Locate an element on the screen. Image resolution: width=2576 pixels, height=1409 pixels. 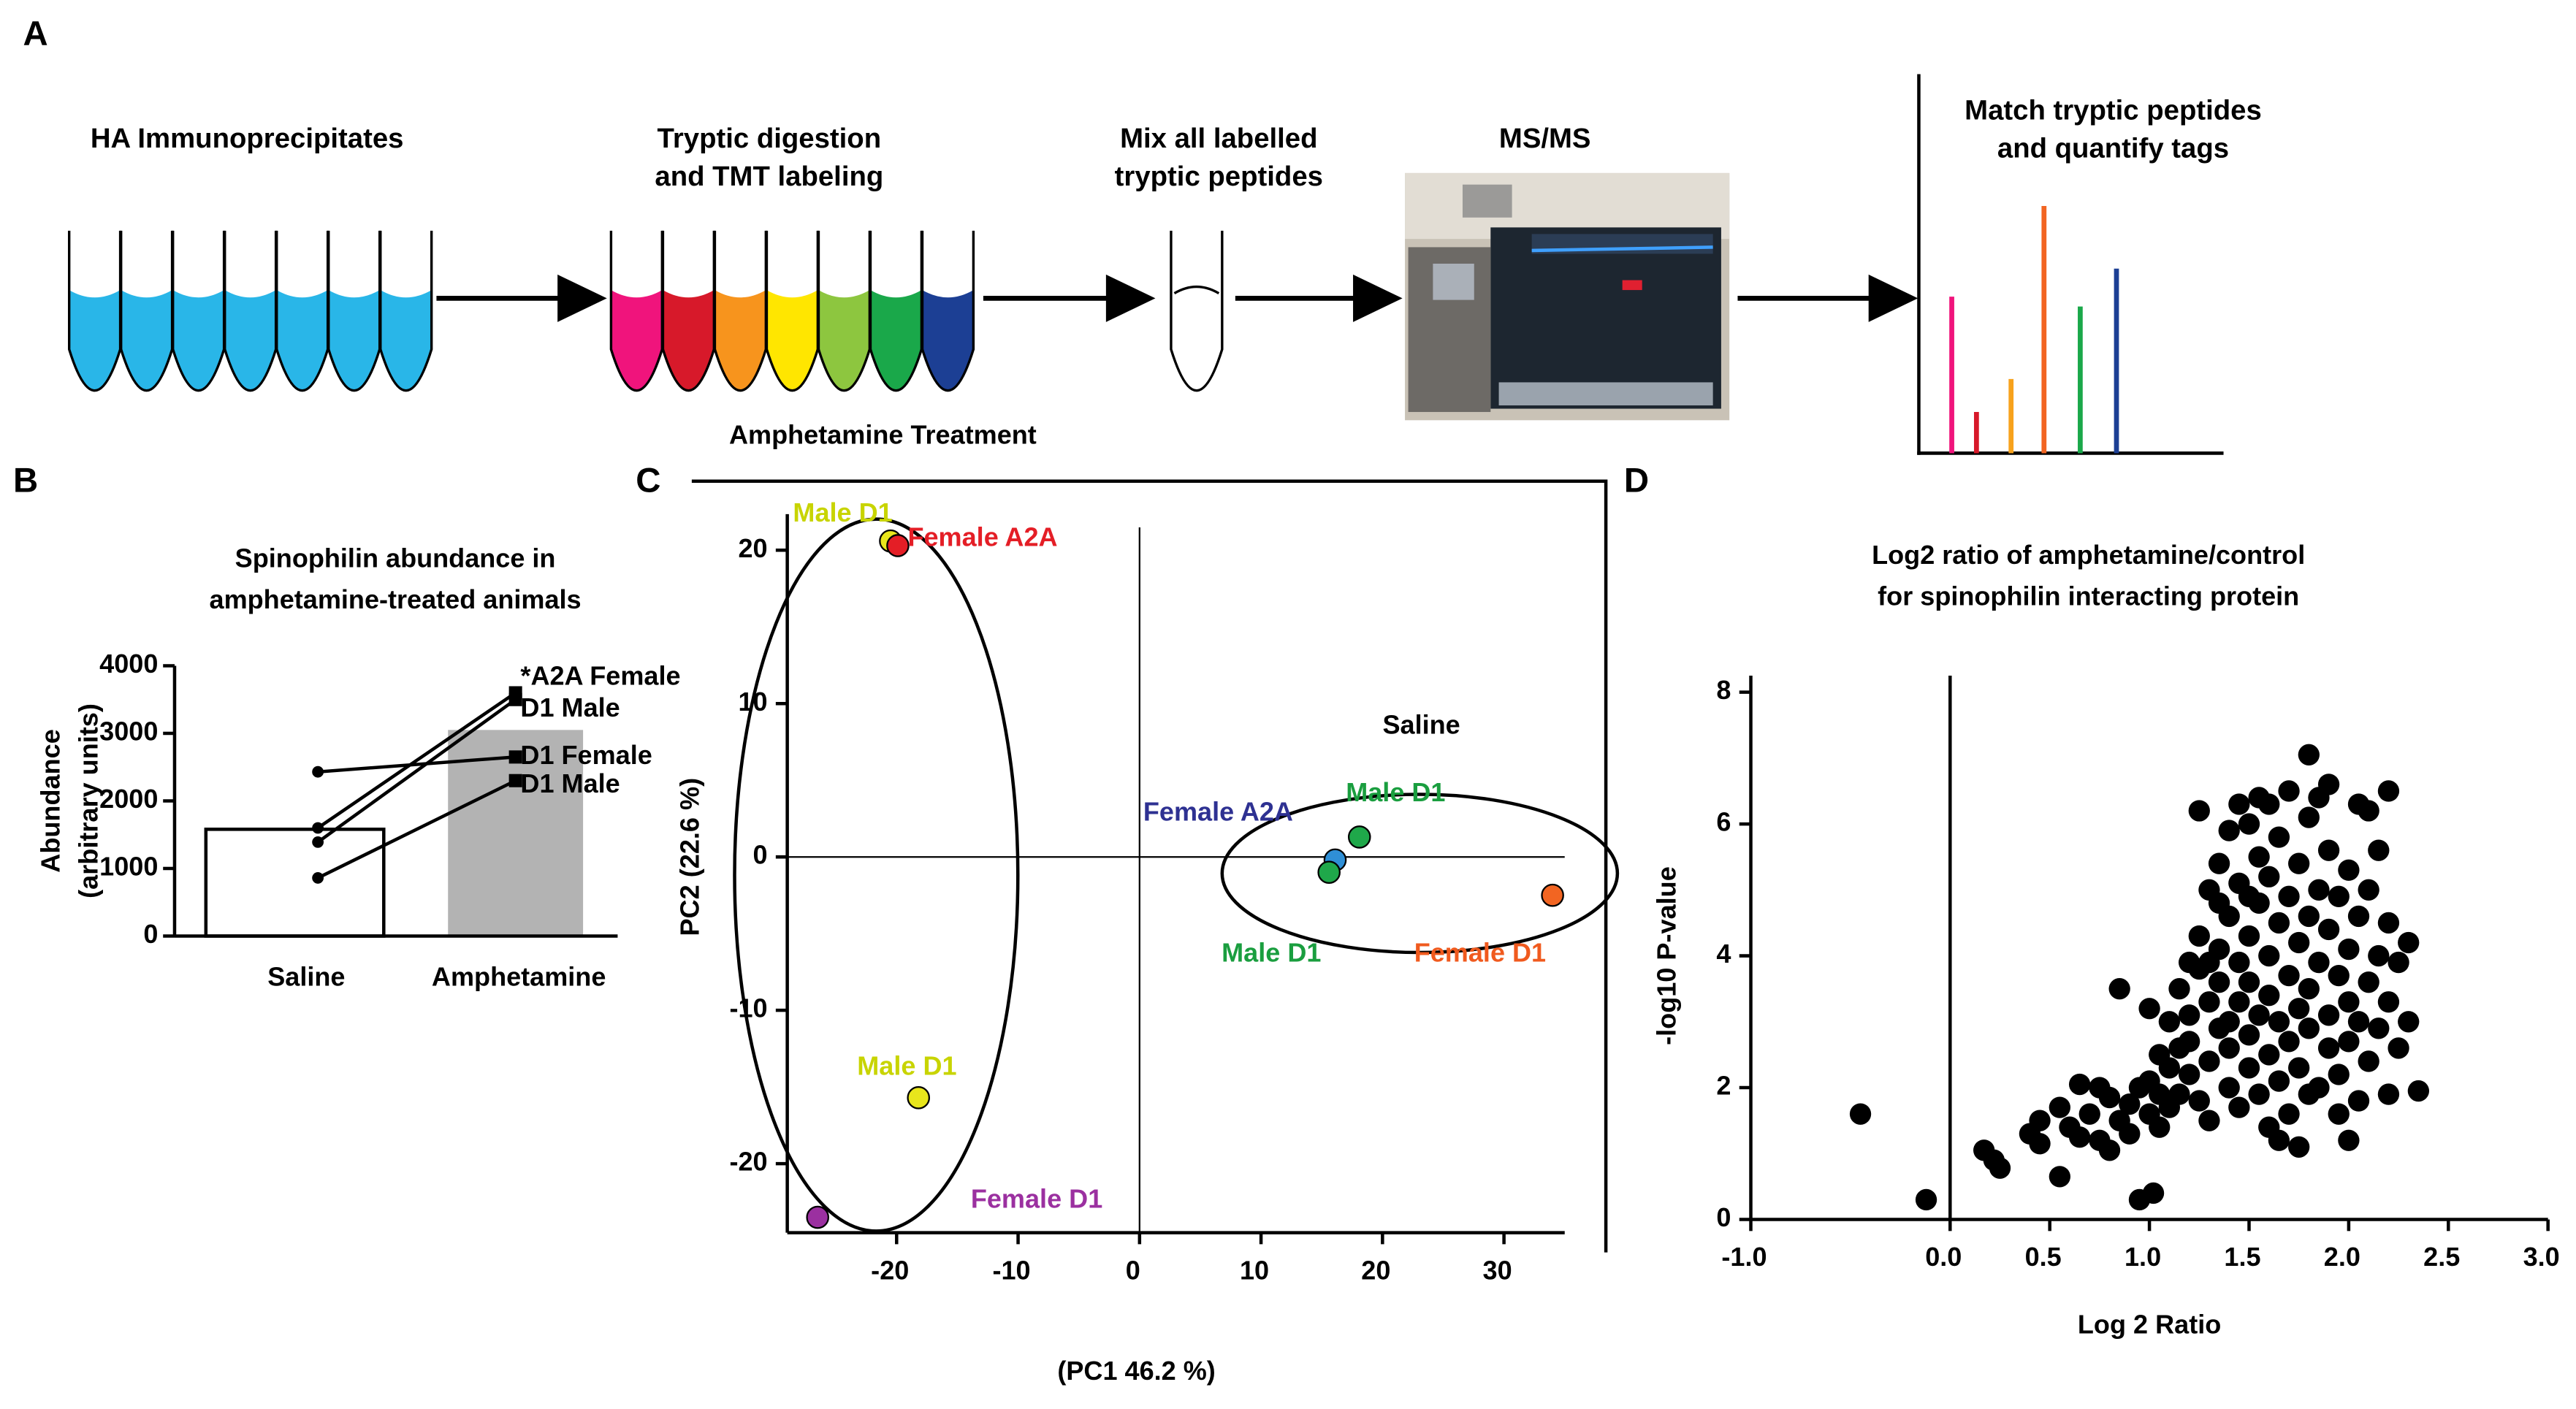
x-tick-label: Saline is located at coordinates (306, 977).